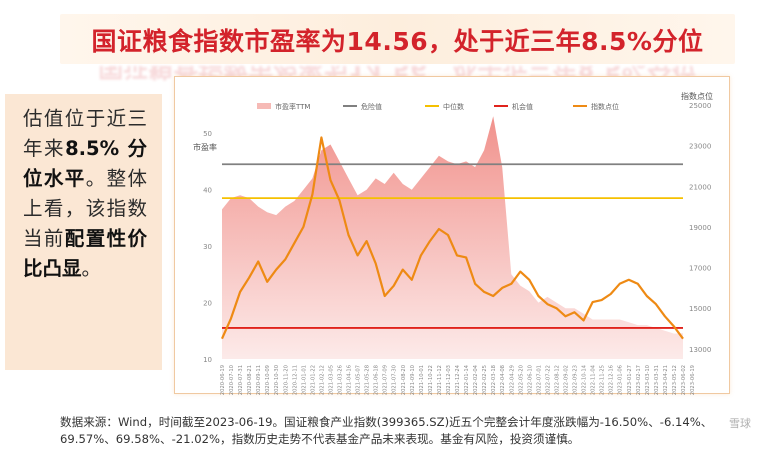  I want to click on x-tick-label: 2023-06-19, so click(693, 380).